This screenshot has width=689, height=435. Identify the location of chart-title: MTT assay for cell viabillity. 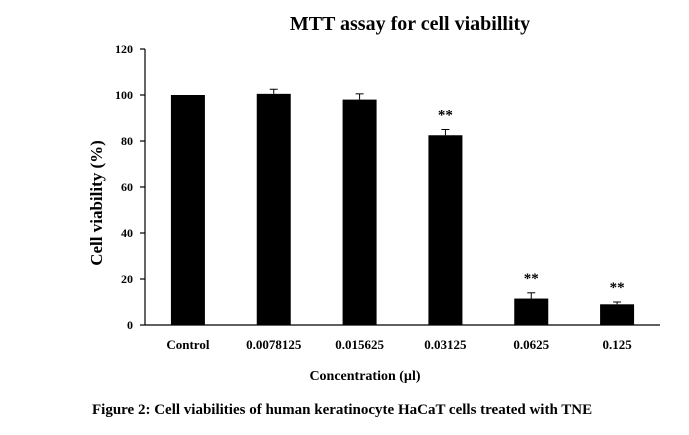
(410, 24).